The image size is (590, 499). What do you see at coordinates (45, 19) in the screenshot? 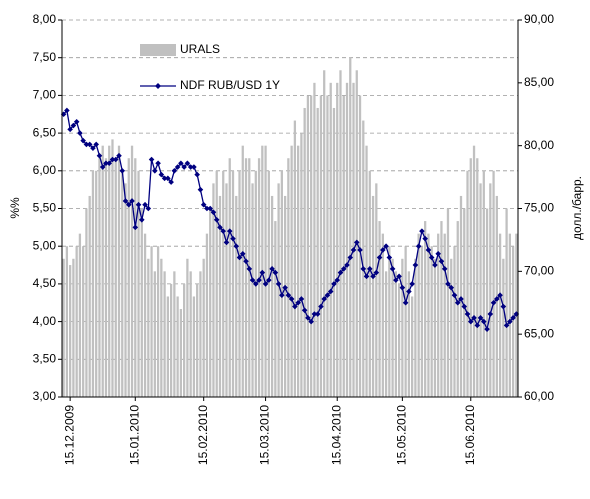
I see `y-tick-label: 8,00` at bounding box center [45, 19].